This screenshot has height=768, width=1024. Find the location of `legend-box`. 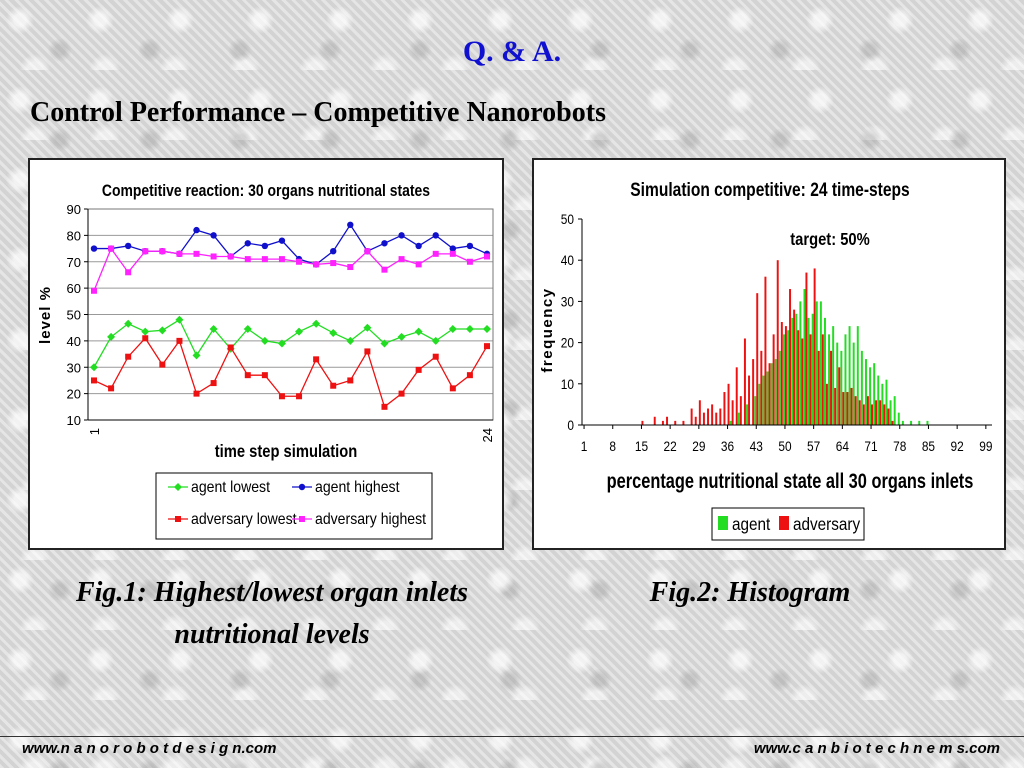

legend-box is located at coordinates (294, 506).